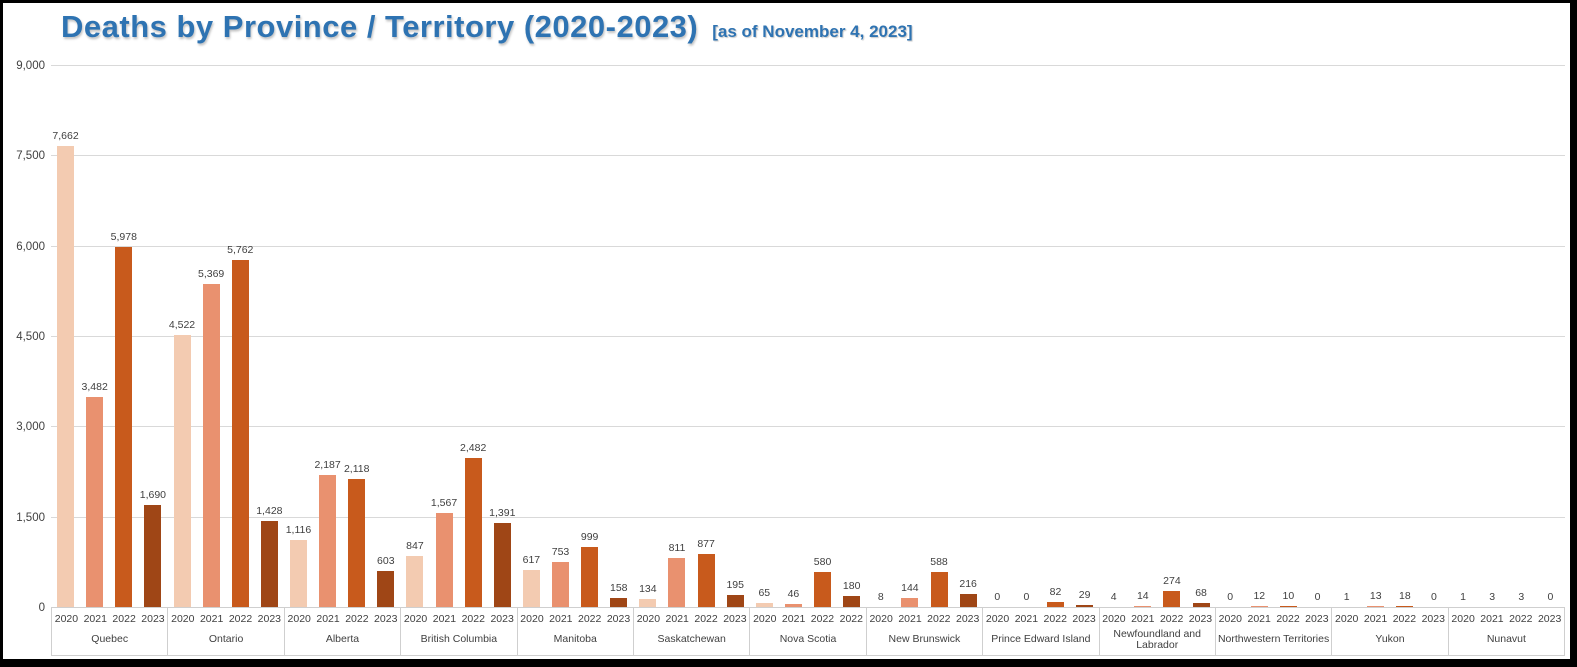 Image resolution: width=1577 pixels, height=667 pixels. I want to click on bar-quebec-2022, so click(124, 427).